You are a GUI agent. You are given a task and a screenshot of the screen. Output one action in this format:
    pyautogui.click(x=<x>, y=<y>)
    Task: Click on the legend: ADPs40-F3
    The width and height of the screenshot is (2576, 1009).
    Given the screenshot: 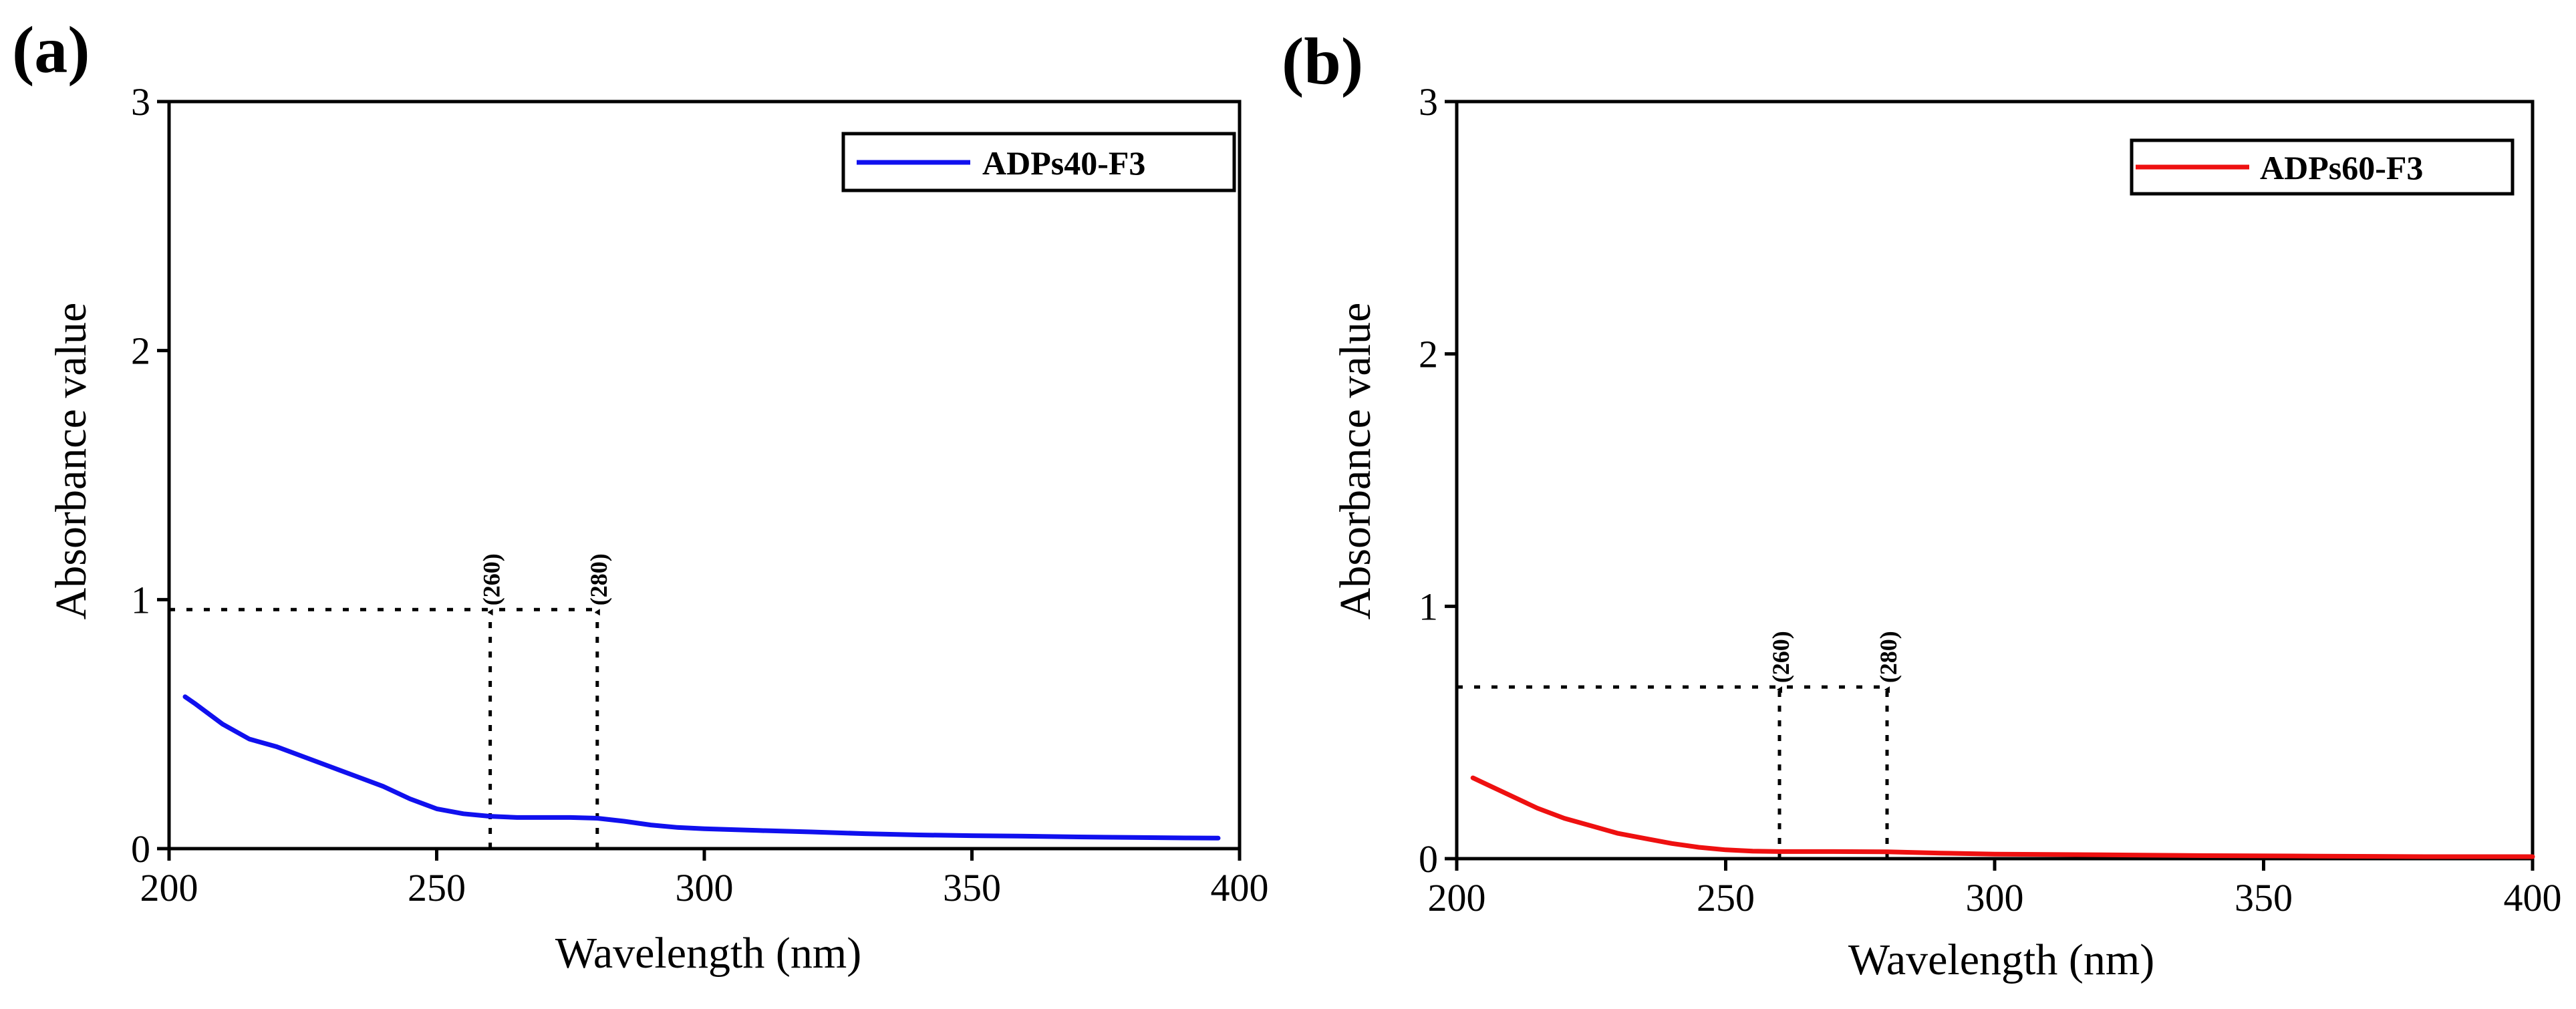 What is the action you would take?
    pyautogui.click(x=1038, y=162)
    